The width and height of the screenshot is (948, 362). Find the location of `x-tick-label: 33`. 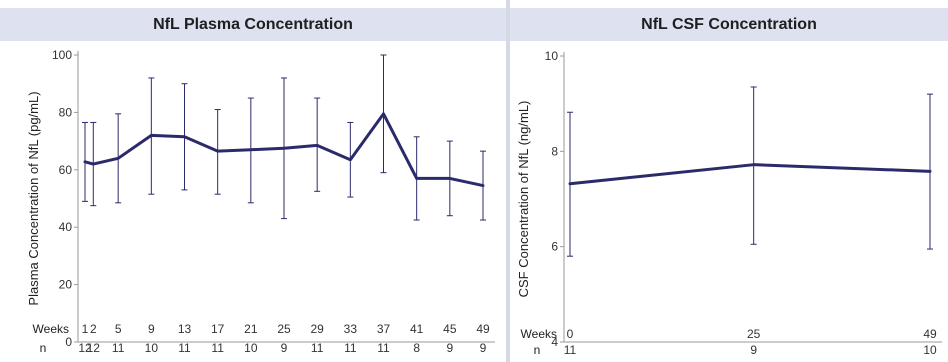

x-tick-label: 33 is located at coordinates (351, 329).